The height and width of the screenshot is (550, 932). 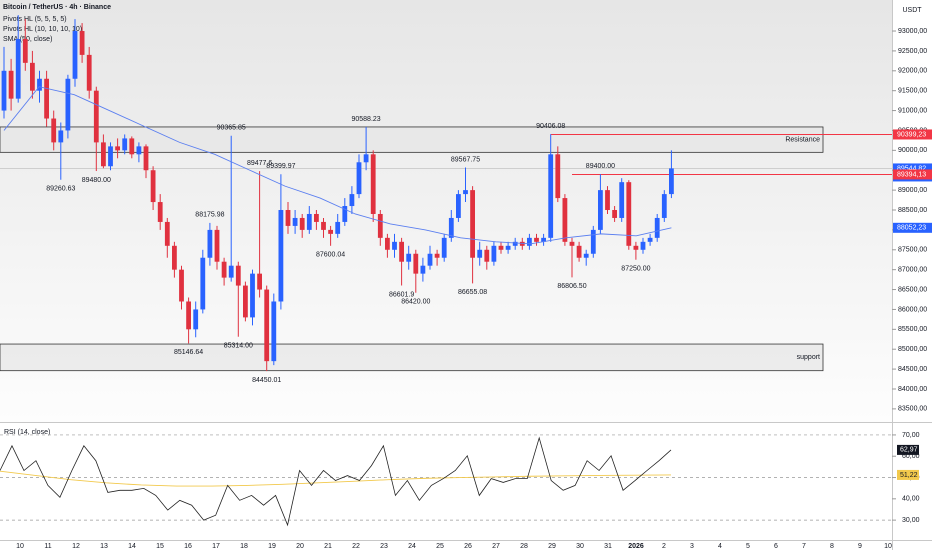 What do you see at coordinates (96, 180) in the screenshot?
I see `pivot-label: 89480.00` at bounding box center [96, 180].